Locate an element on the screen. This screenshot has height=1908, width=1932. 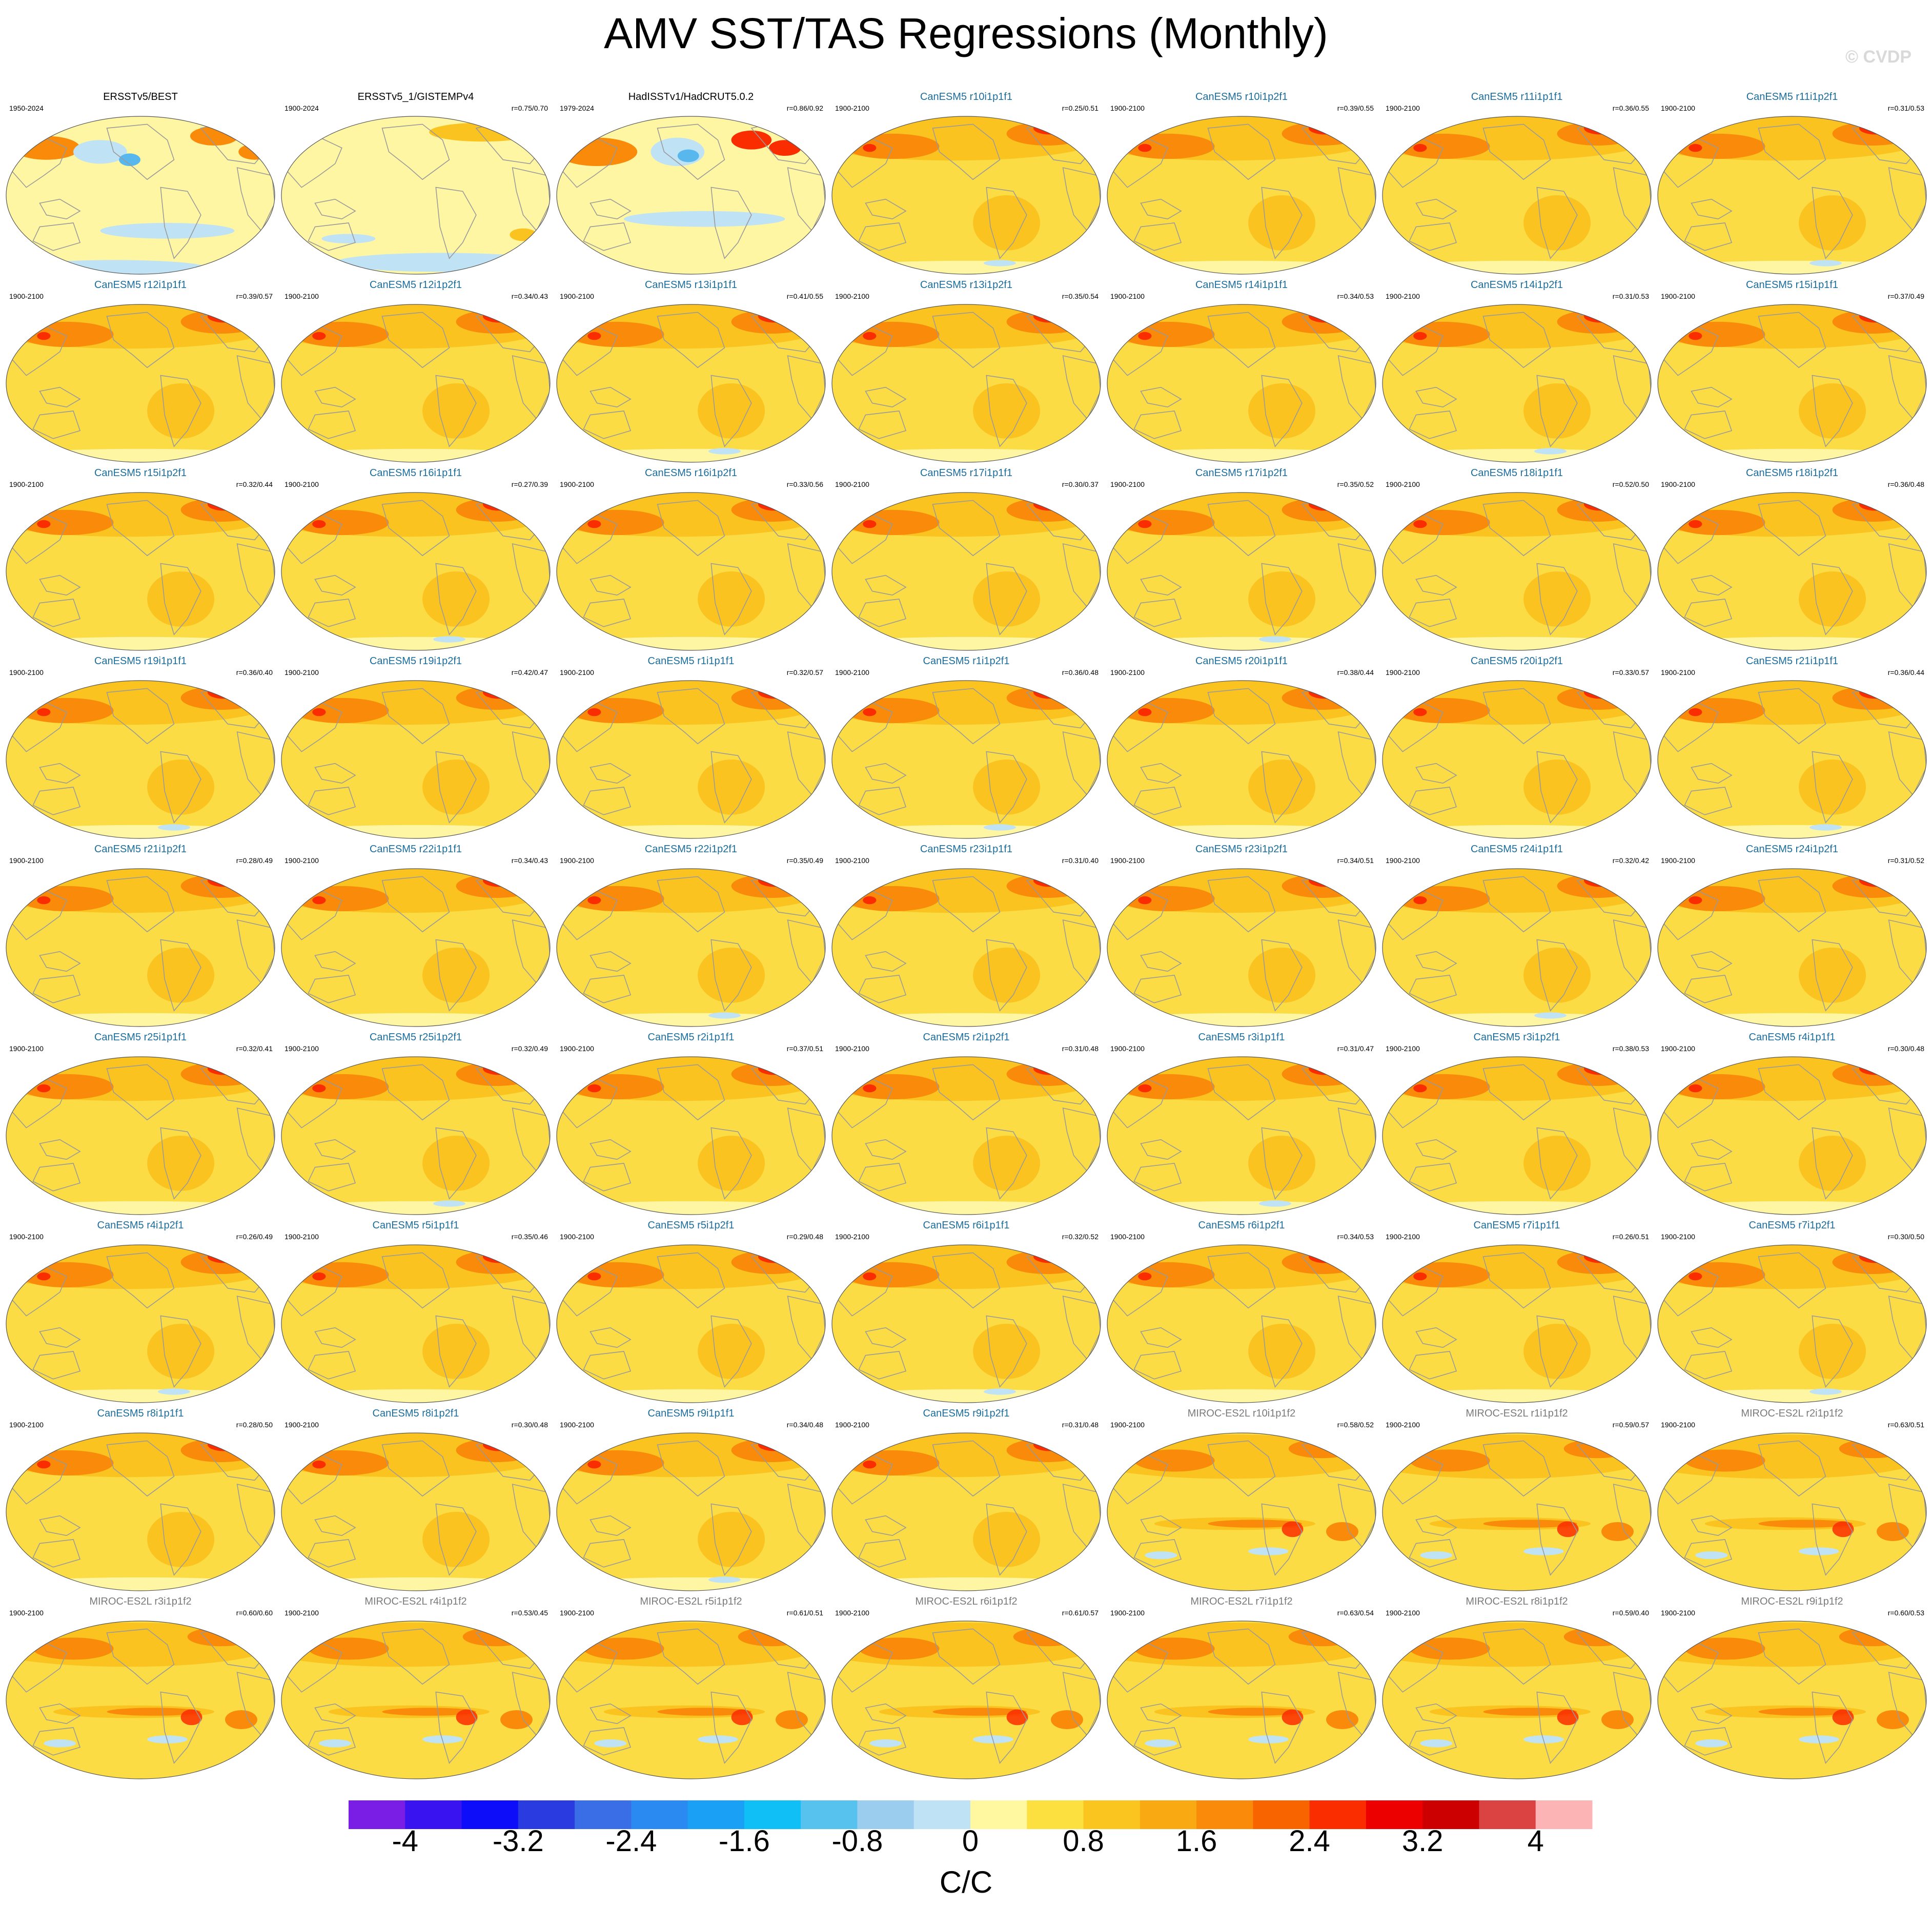
map-panel: CanESM5 r2i1p2f1 1900-2100 r=0.31/0.48 is located at coordinates (966, 1123).